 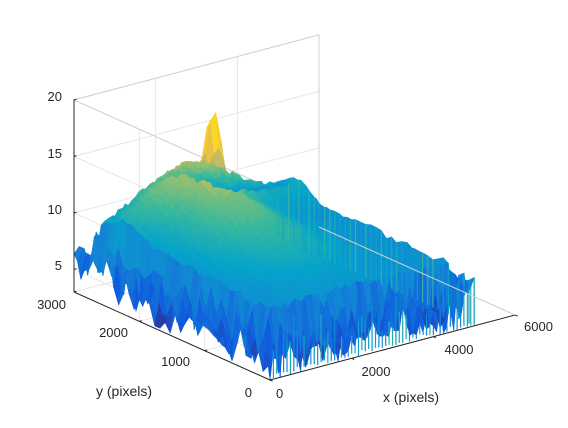 What do you see at coordinates (113, 332) in the screenshot?
I see `y-tick-label-2000: 2000` at bounding box center [113, 332].